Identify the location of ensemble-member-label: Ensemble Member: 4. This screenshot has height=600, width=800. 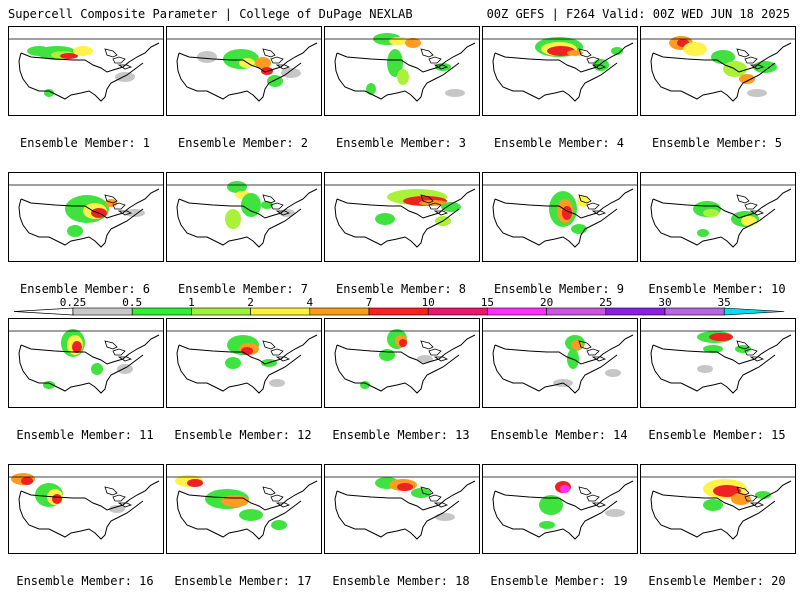
(559, 143).